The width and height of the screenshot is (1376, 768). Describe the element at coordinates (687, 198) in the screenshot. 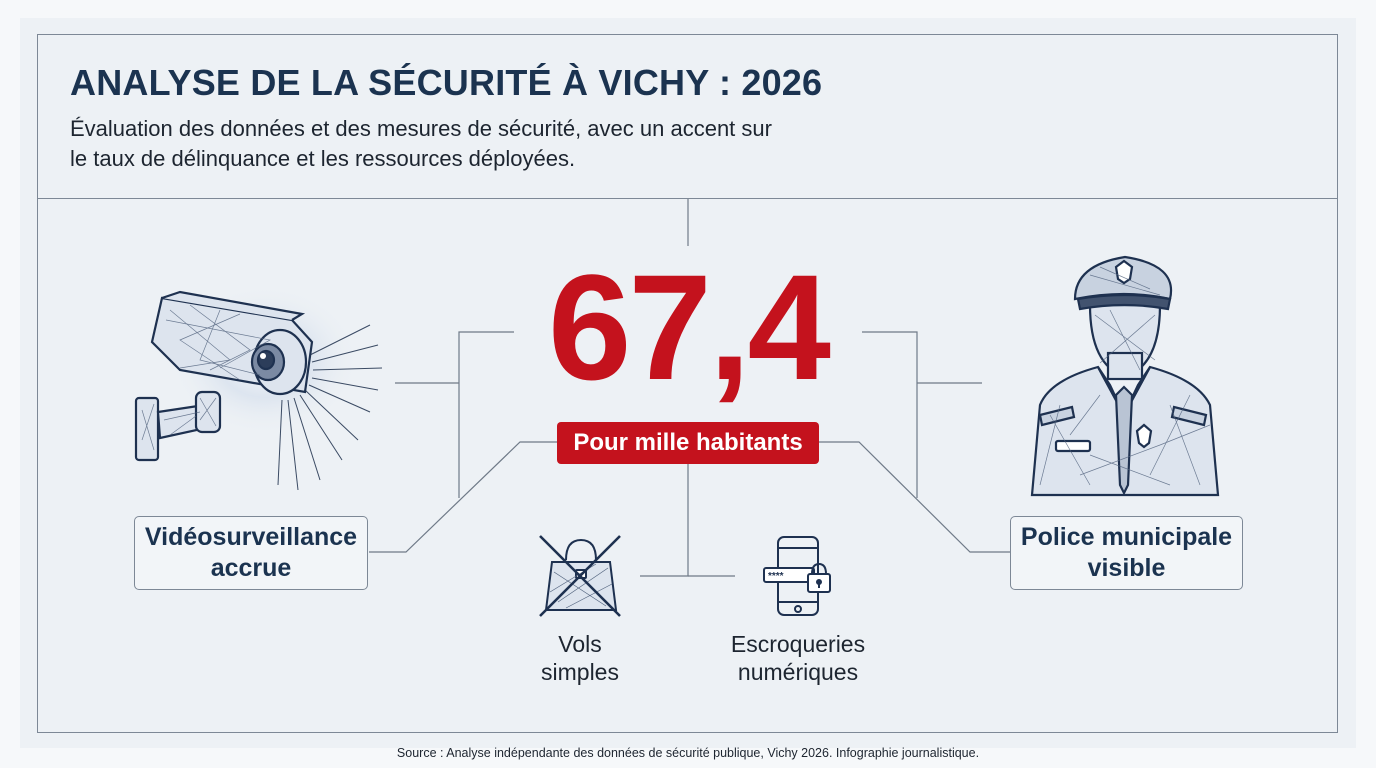

I see `header-divider` at that location.